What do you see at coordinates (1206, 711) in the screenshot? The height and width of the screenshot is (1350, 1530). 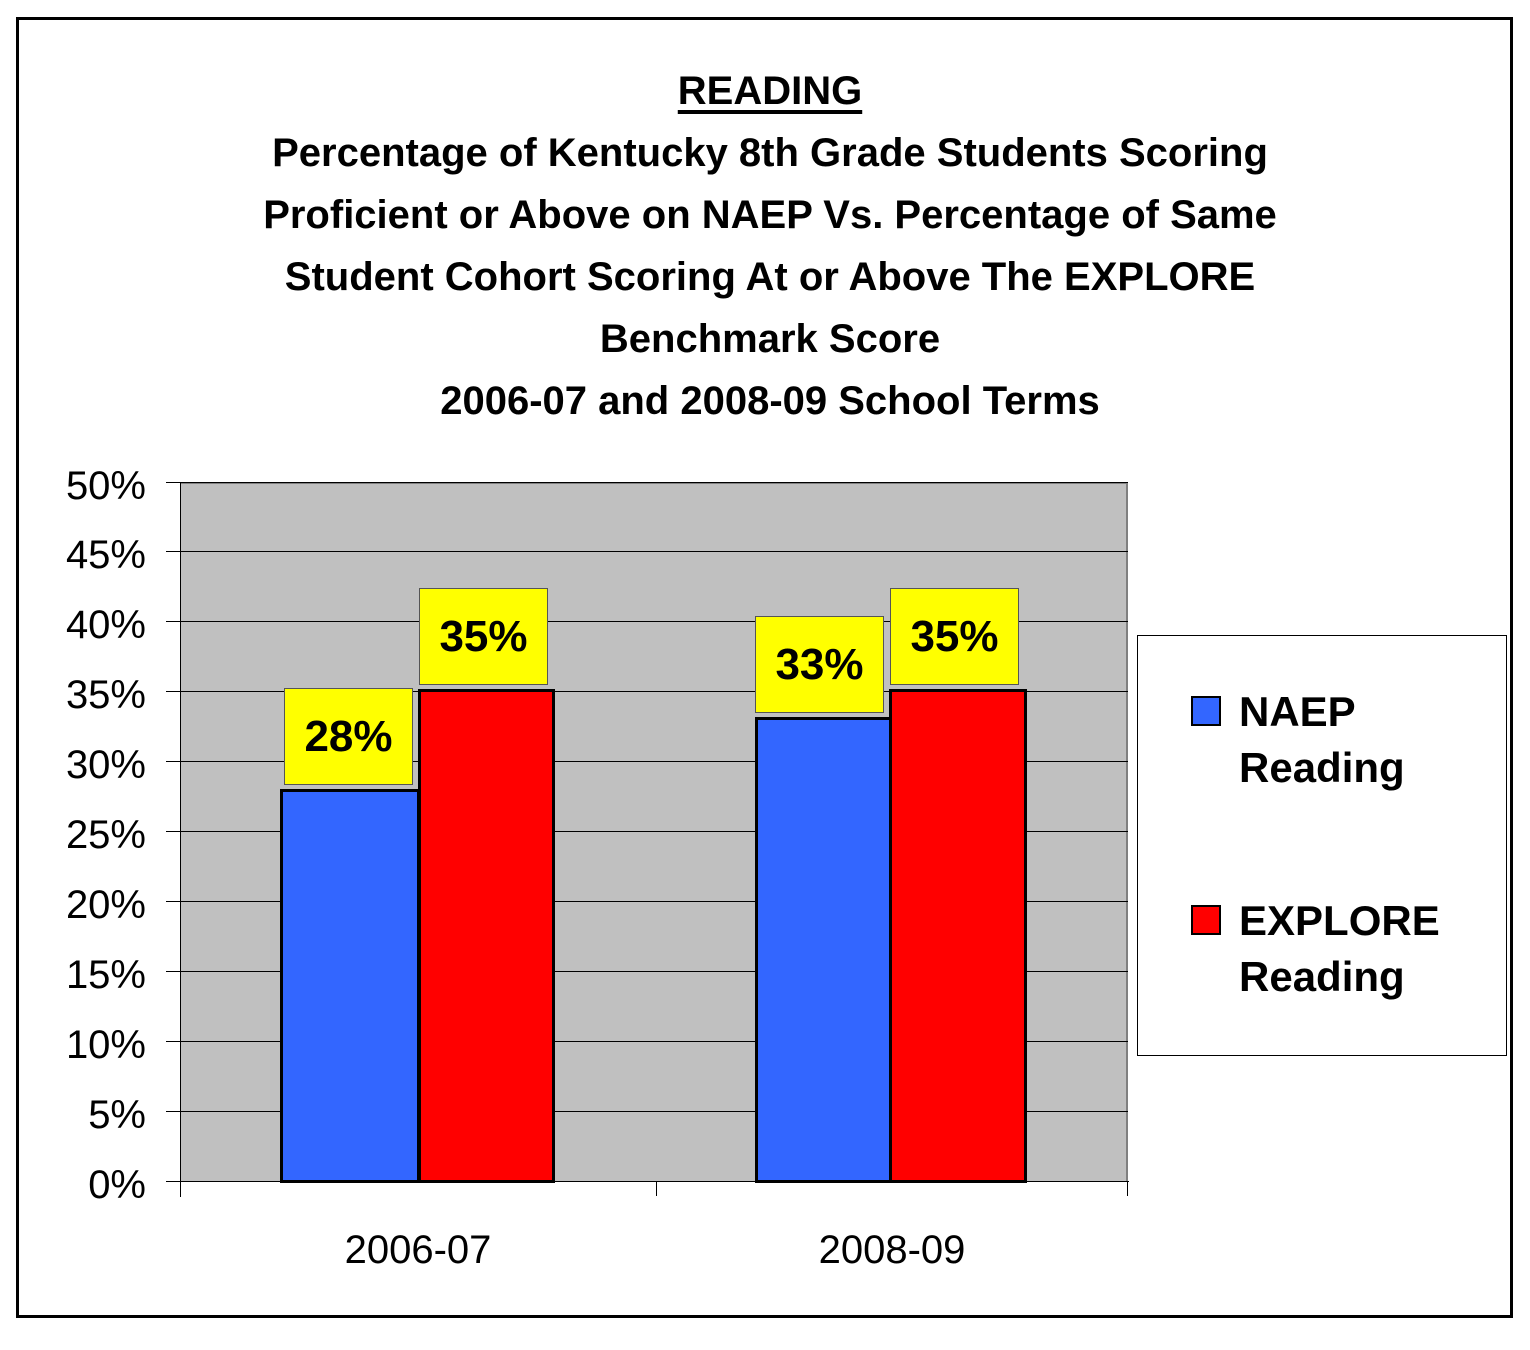 I see `legend-swatch-blue-icon` at bounding box center [1206, 711].